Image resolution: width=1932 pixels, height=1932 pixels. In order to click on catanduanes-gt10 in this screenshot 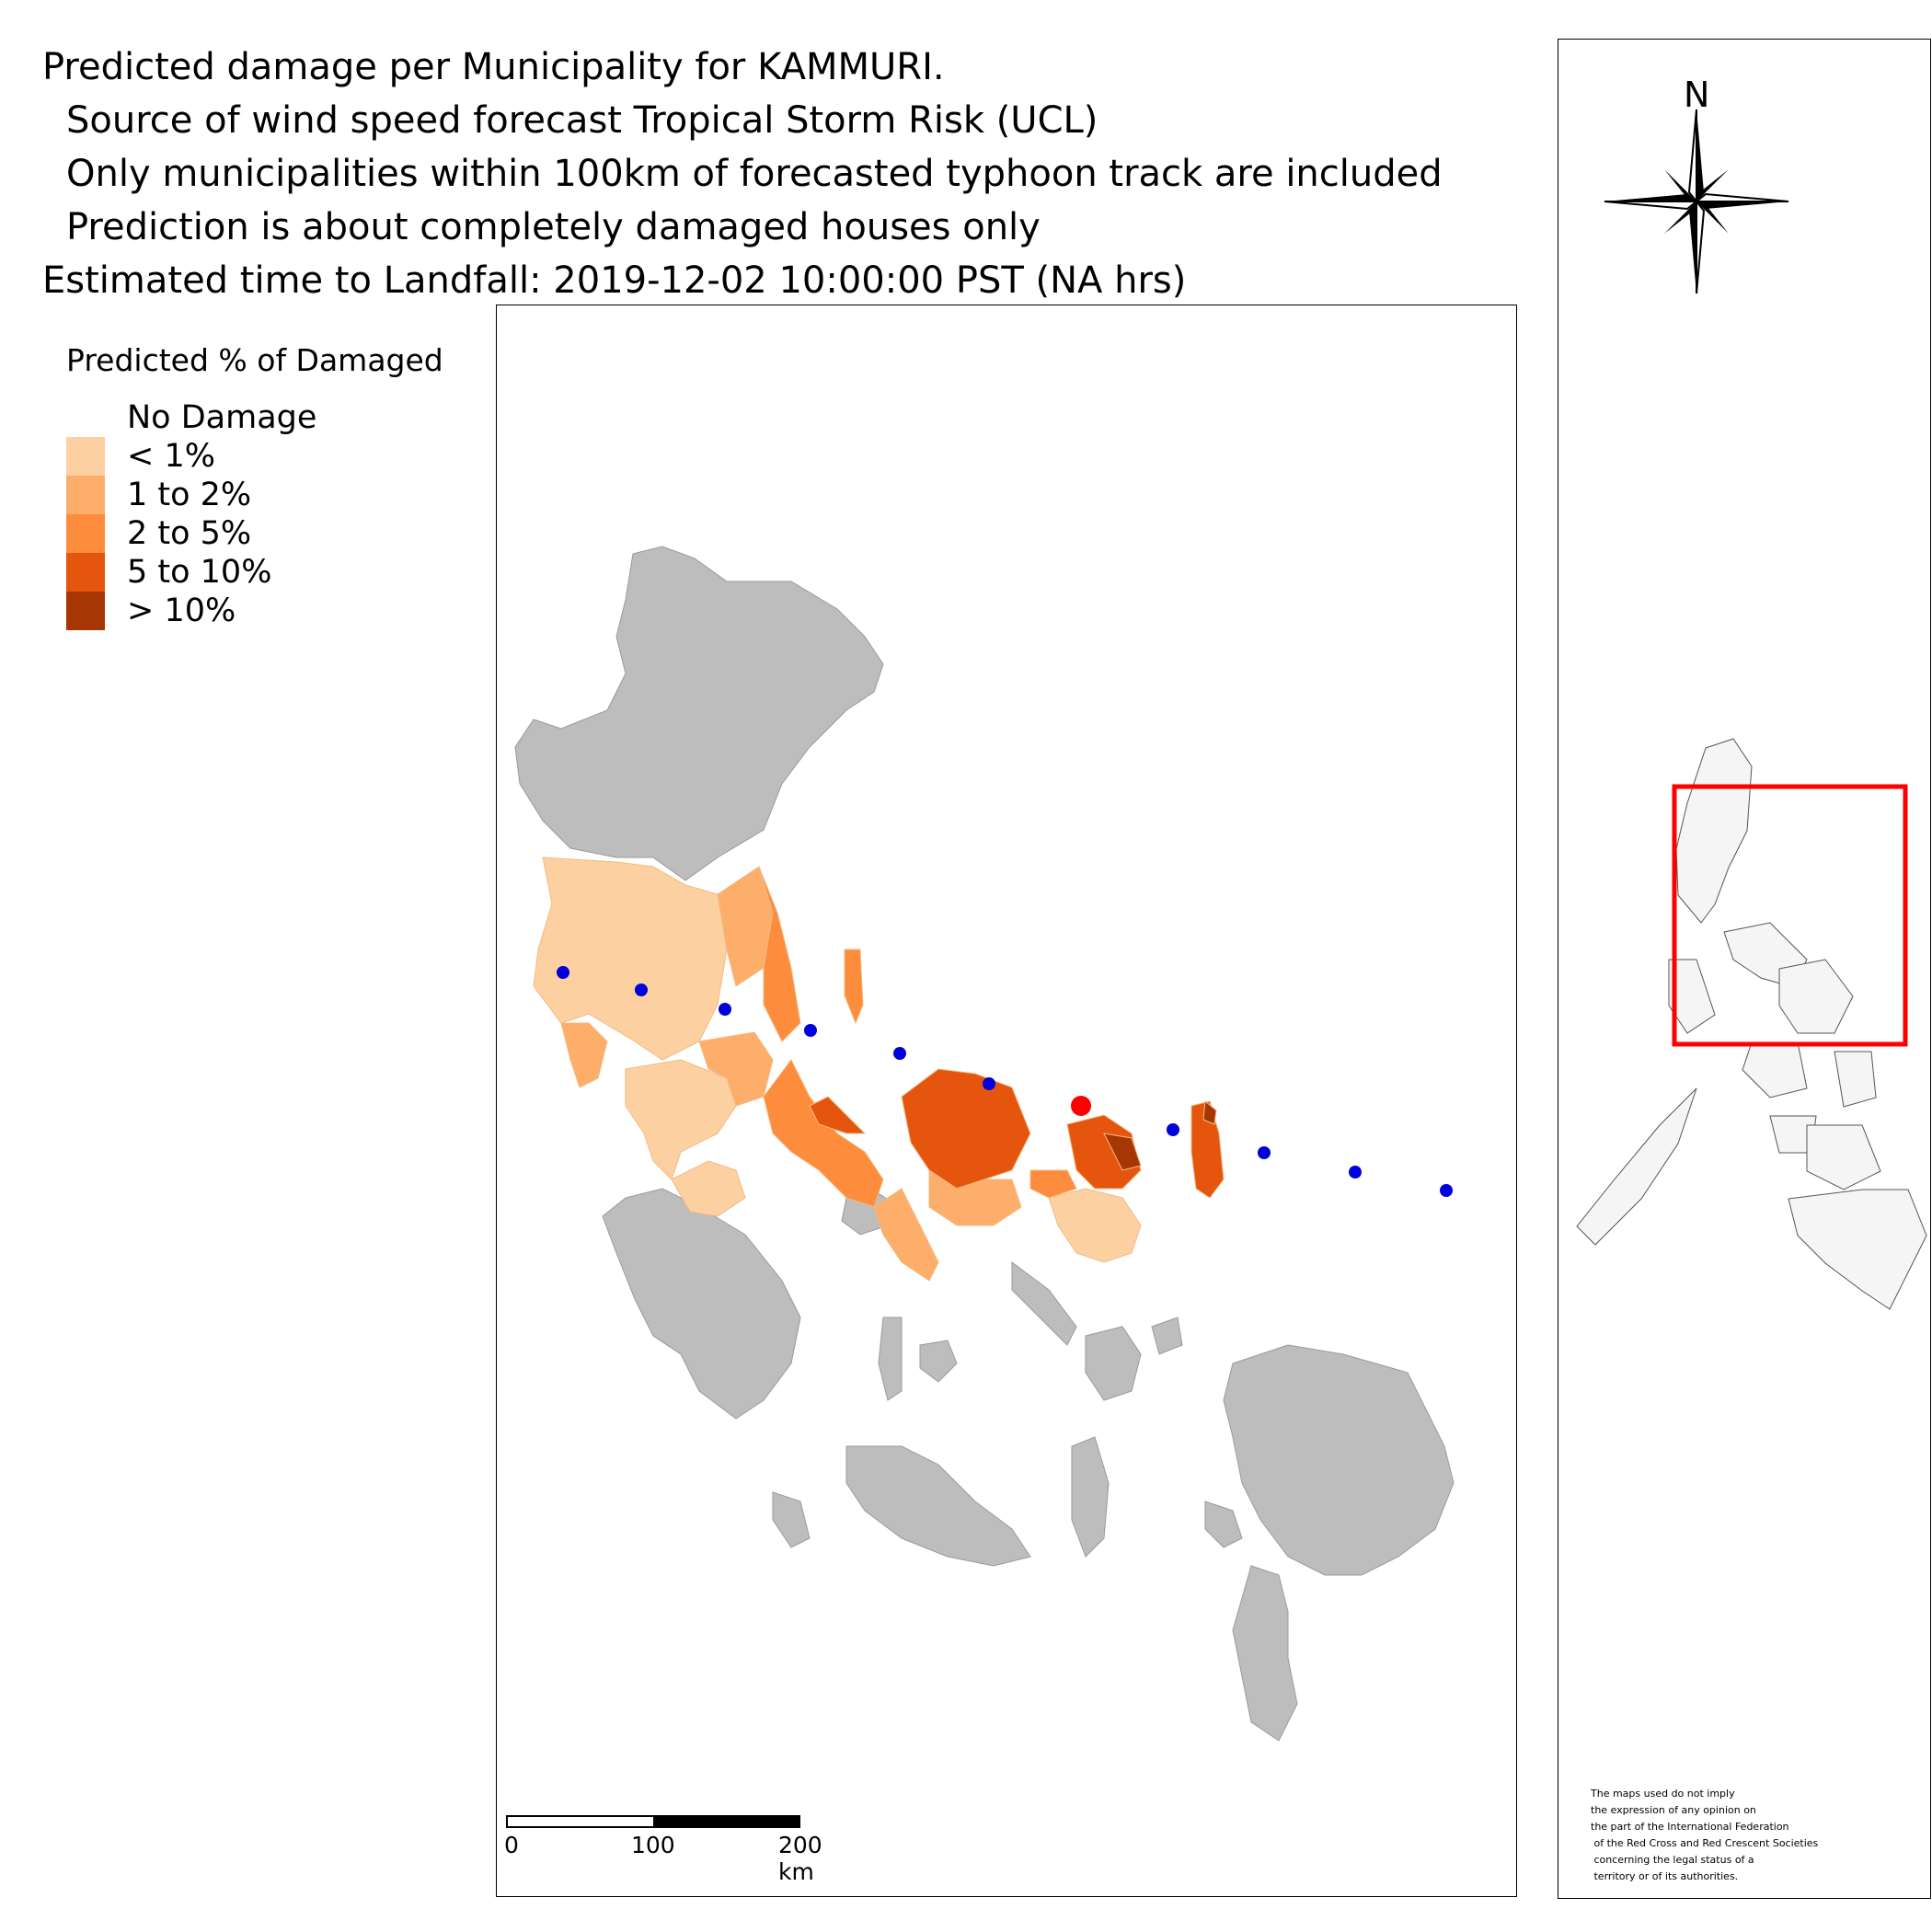, I will do `click(1209, 1112)`.